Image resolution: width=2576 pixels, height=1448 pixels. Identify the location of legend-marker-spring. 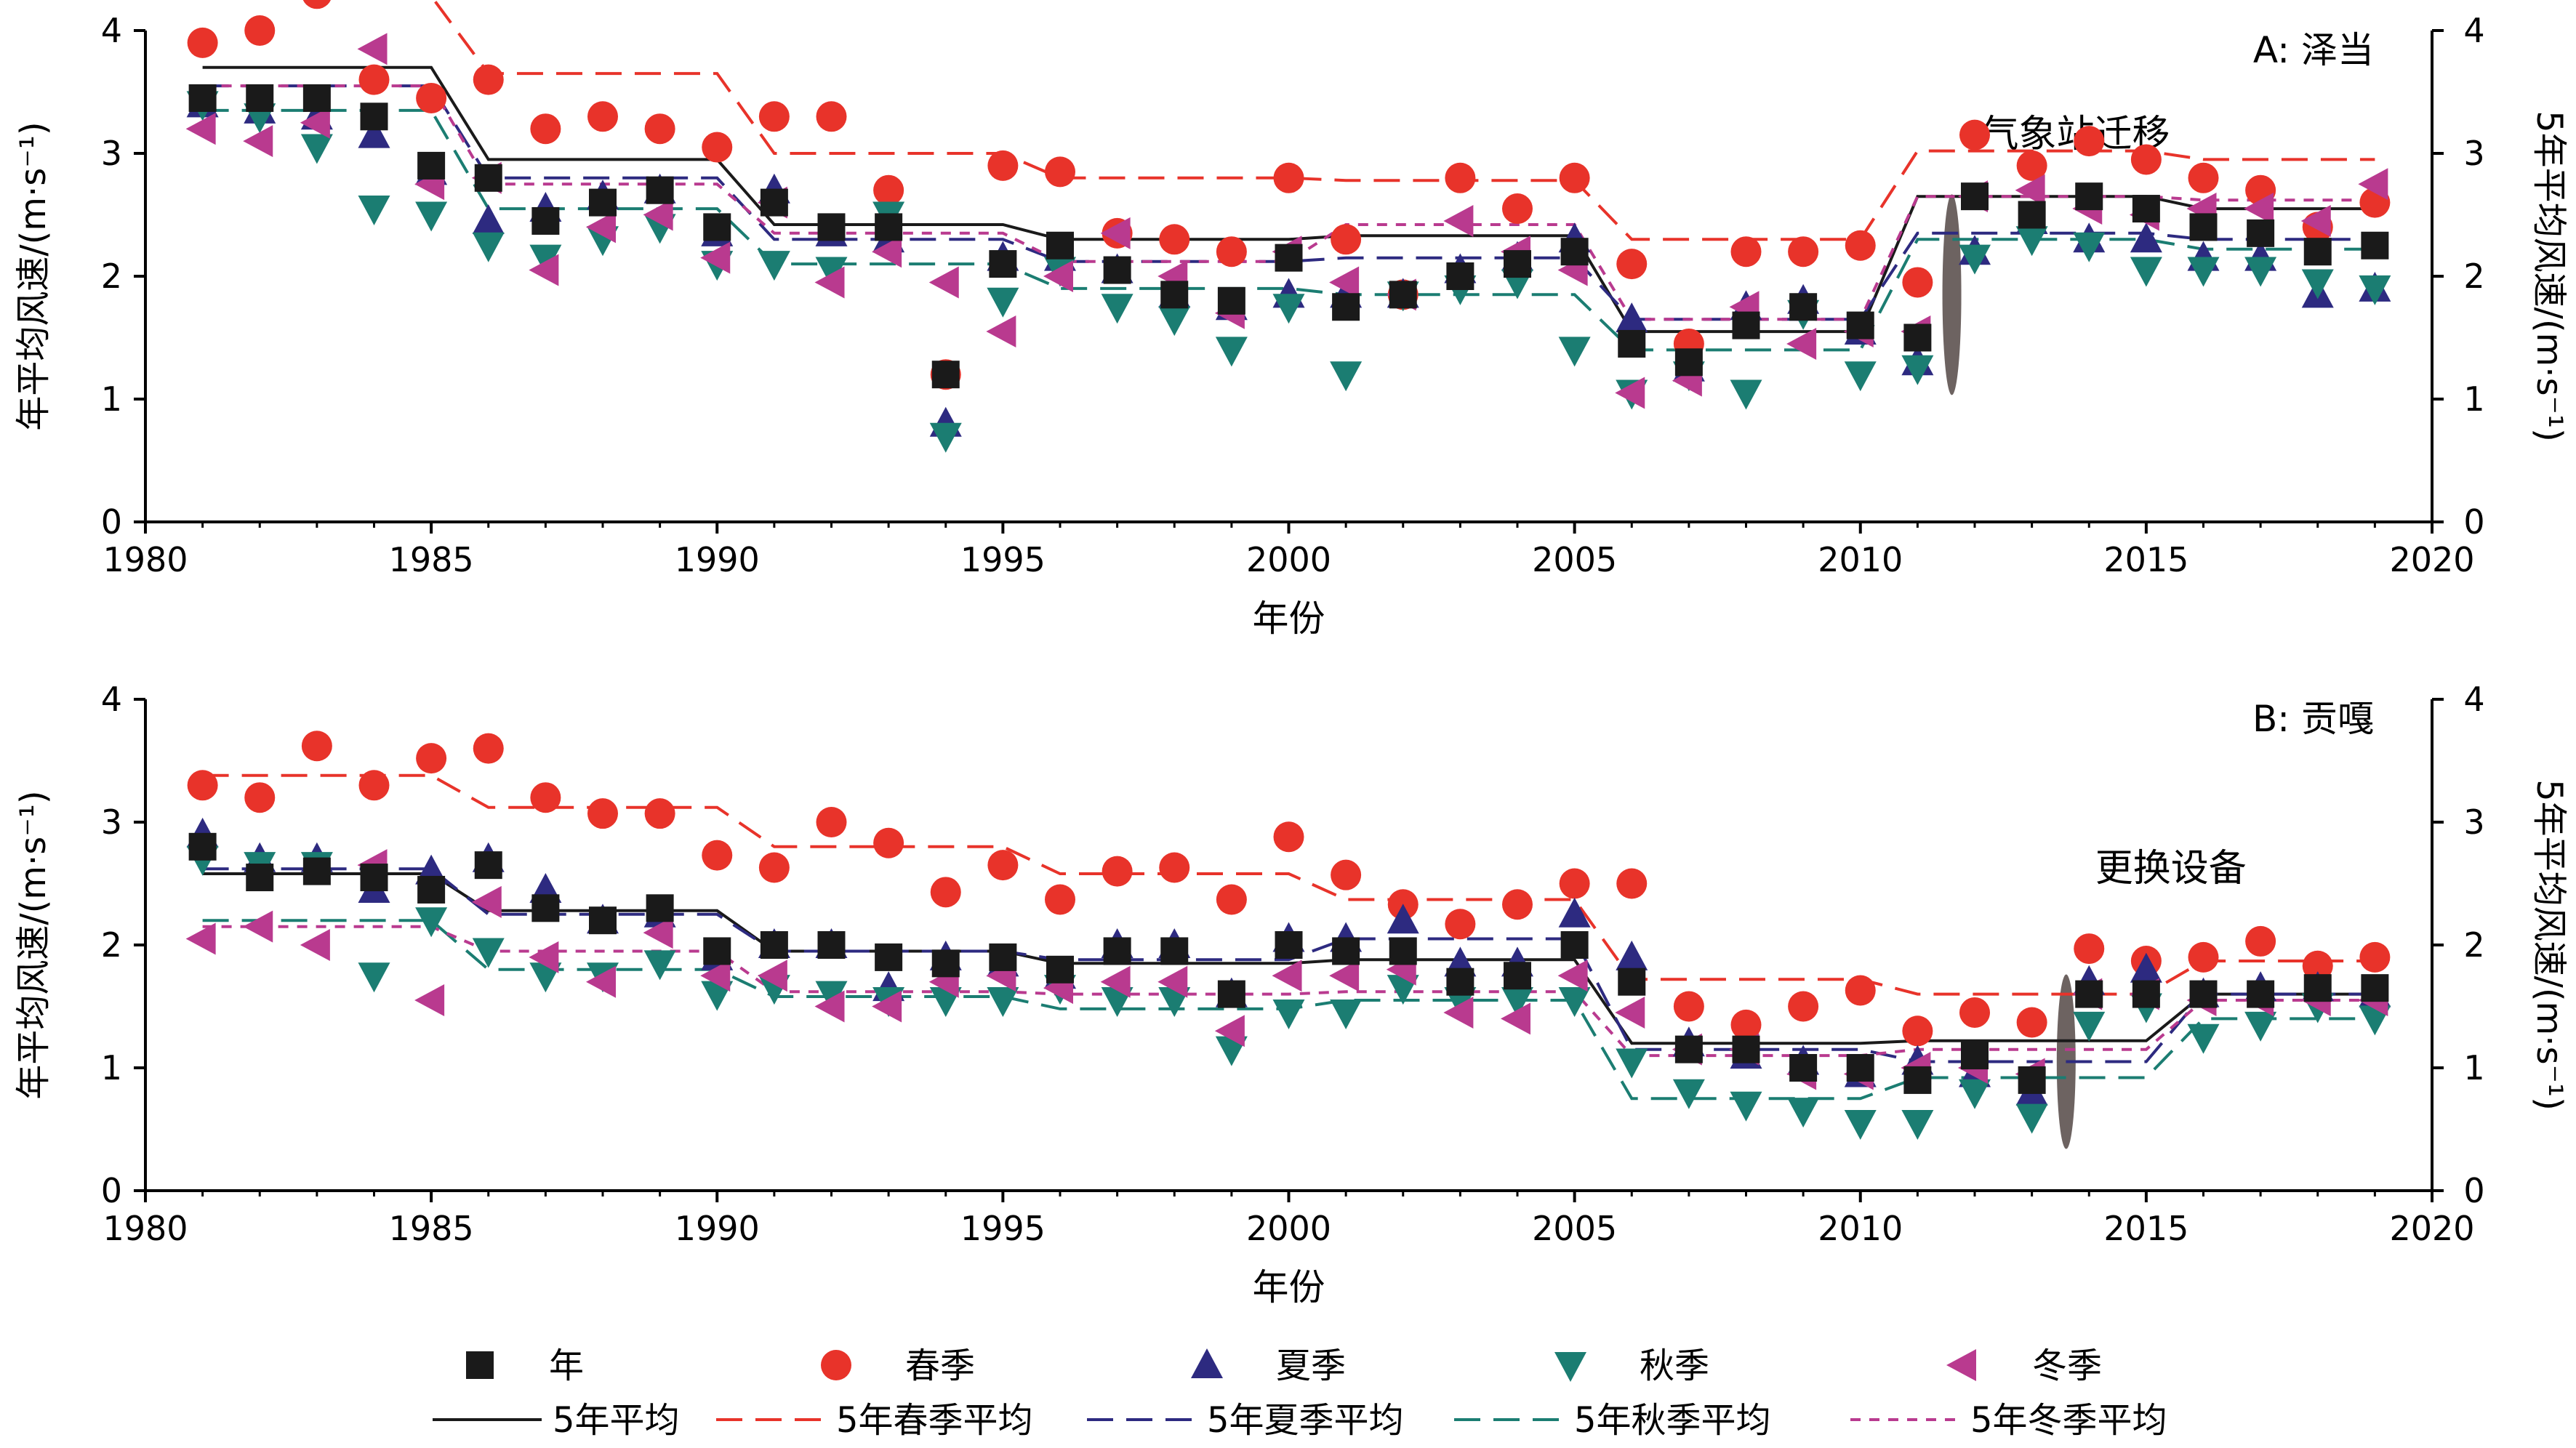
(836, 1365).